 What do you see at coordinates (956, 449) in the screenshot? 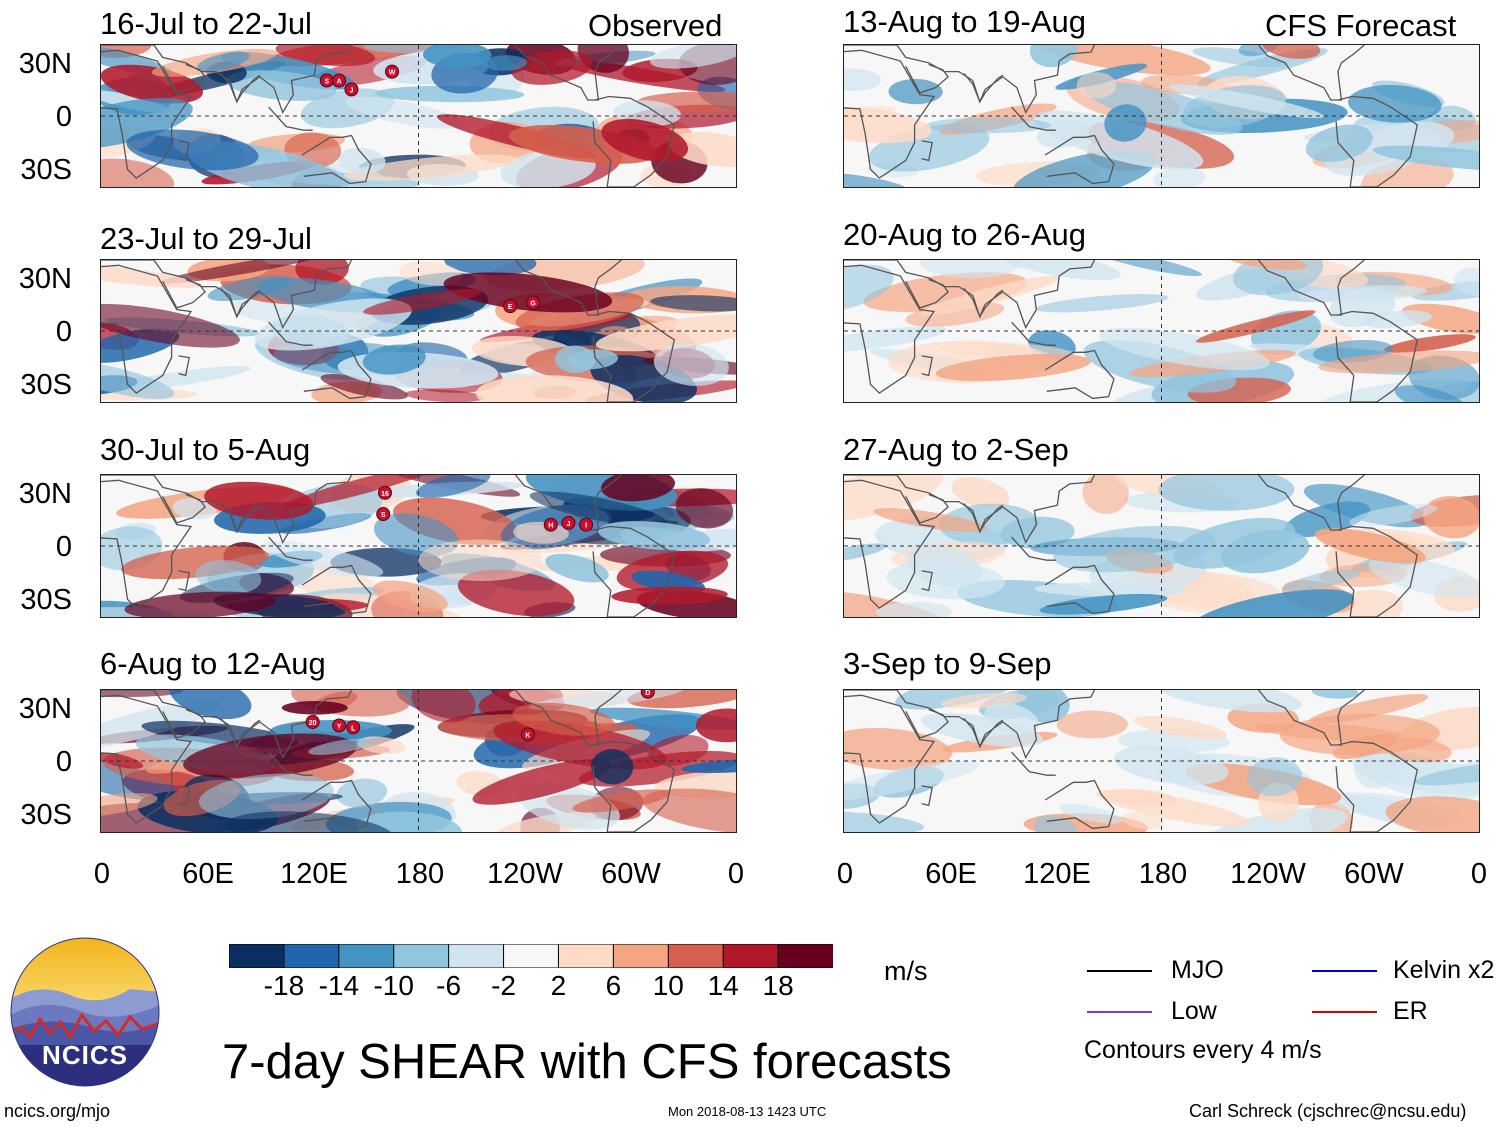
I see `panel-title-fc-3: 27-Aug to 2-Sep` at bounding box center [956, 449].